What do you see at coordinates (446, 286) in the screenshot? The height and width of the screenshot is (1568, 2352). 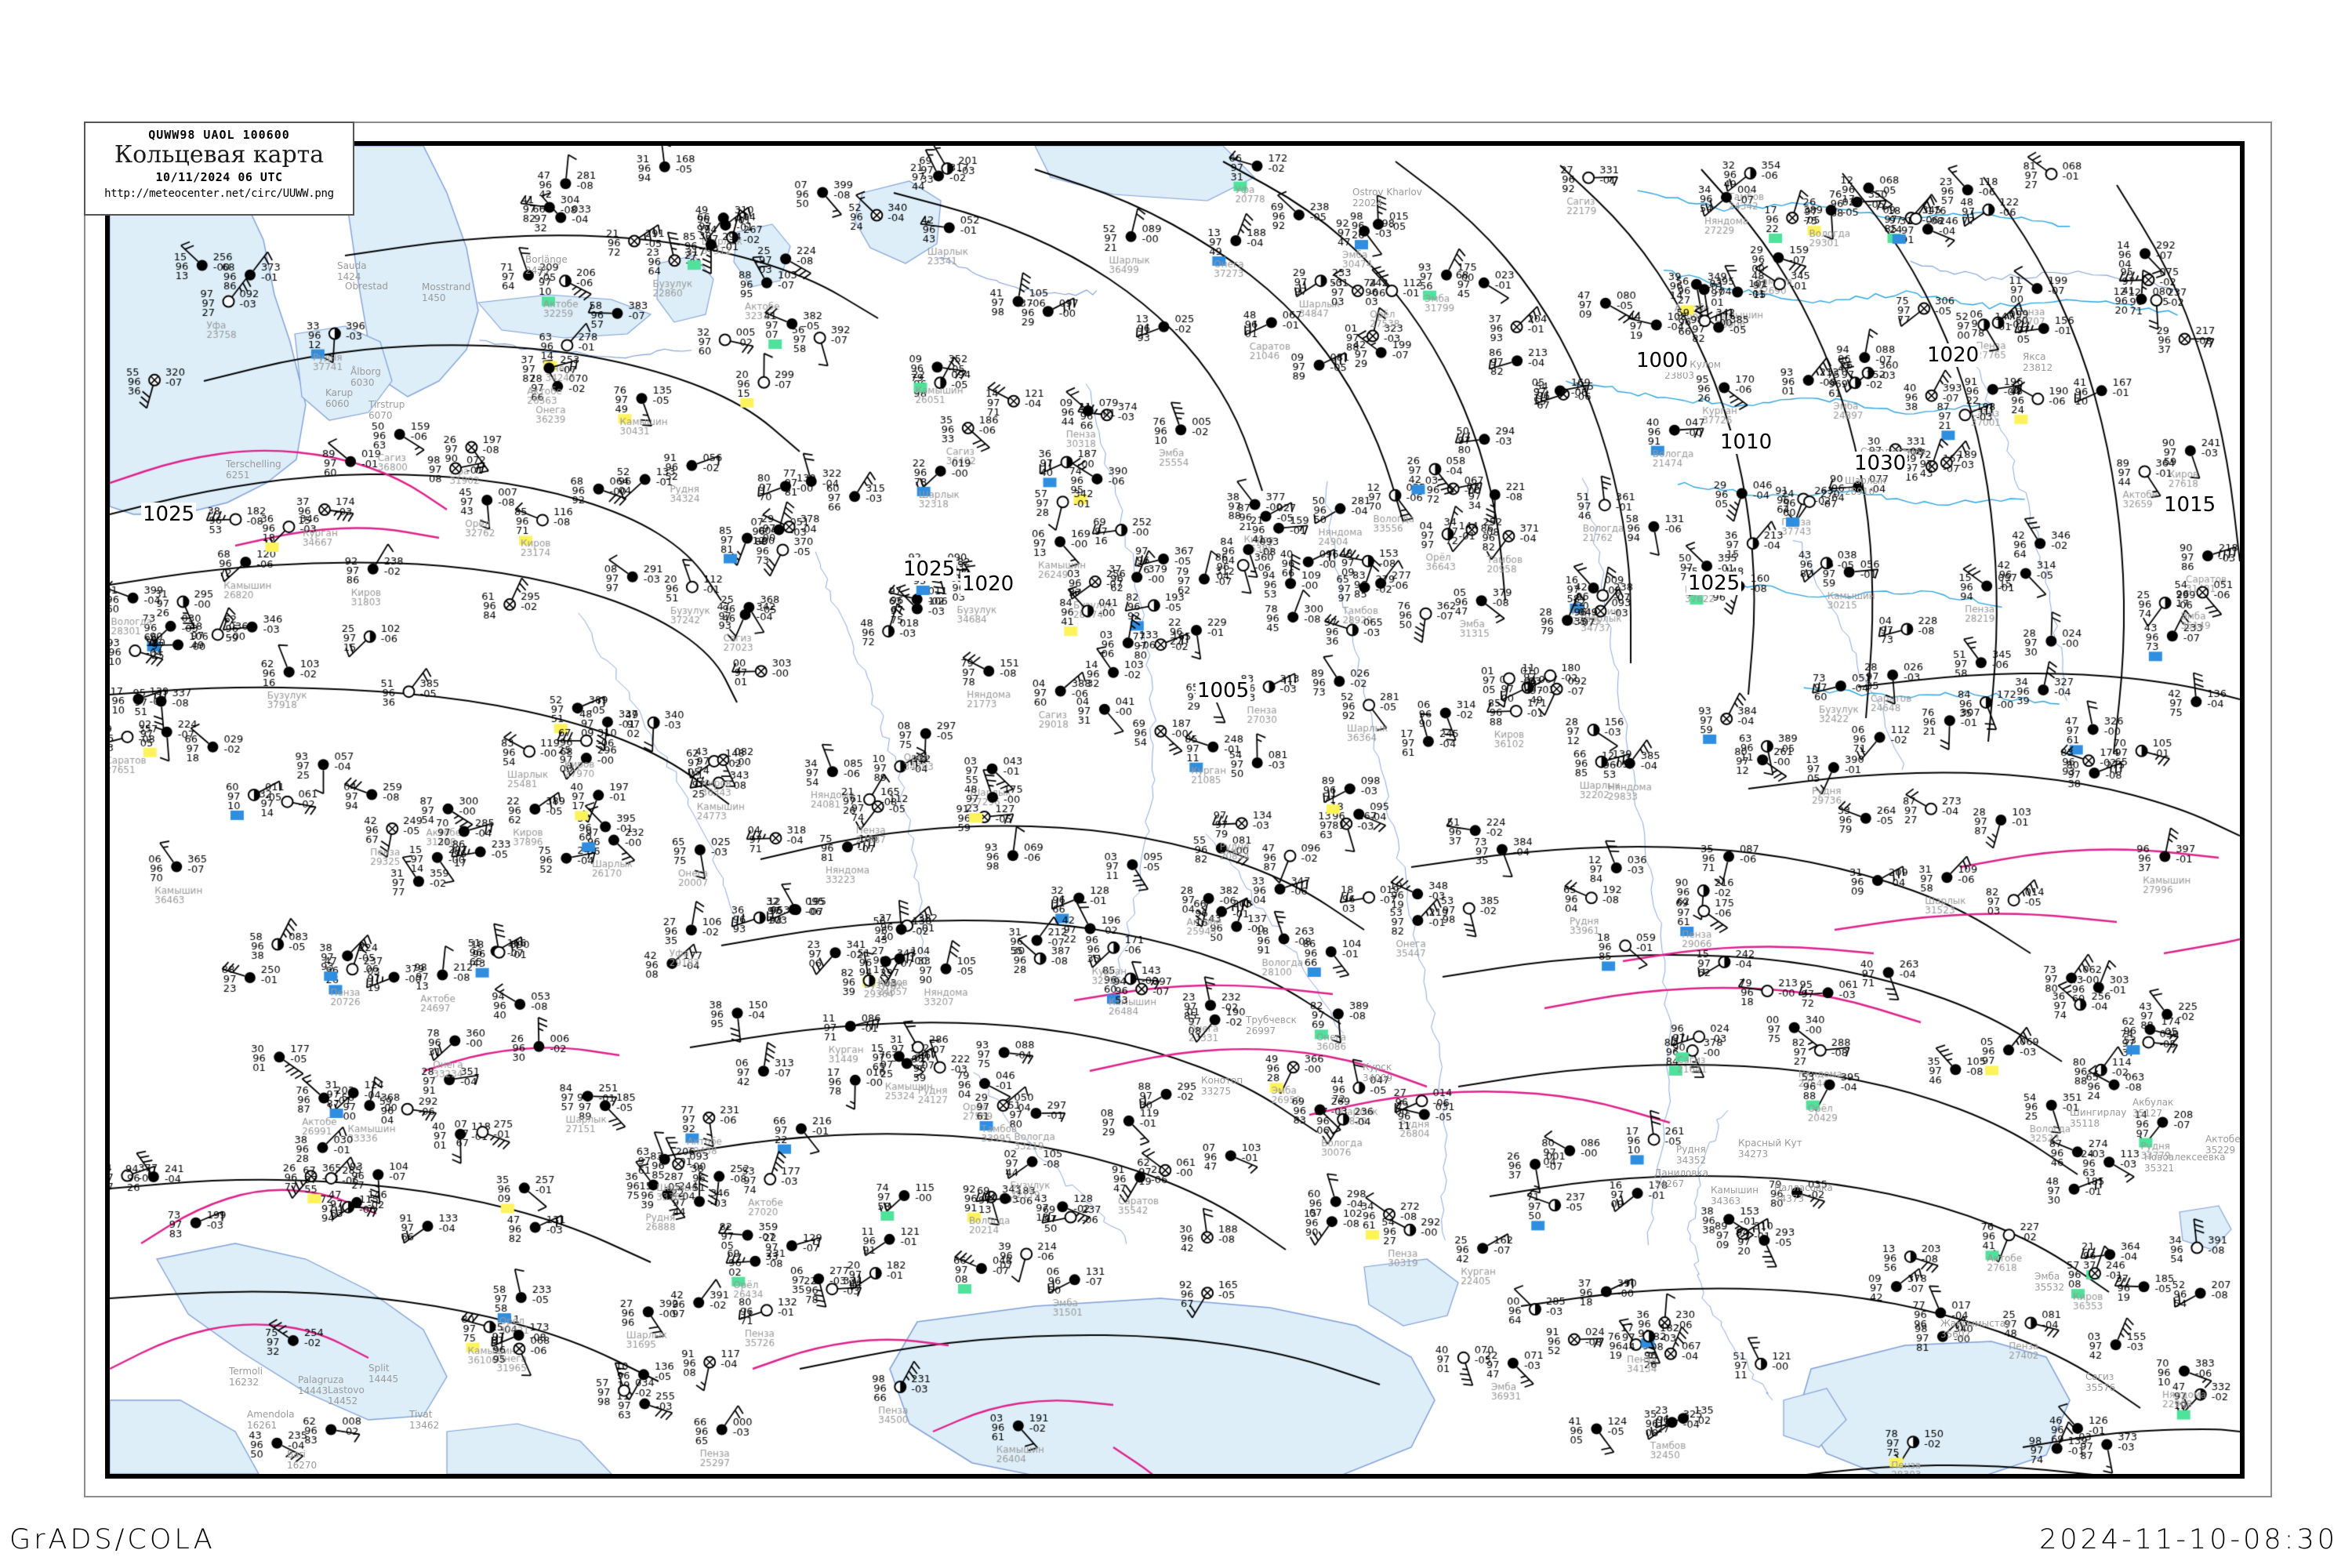 I see `station-name: Mosstrand` at bounding box center [446, 286].